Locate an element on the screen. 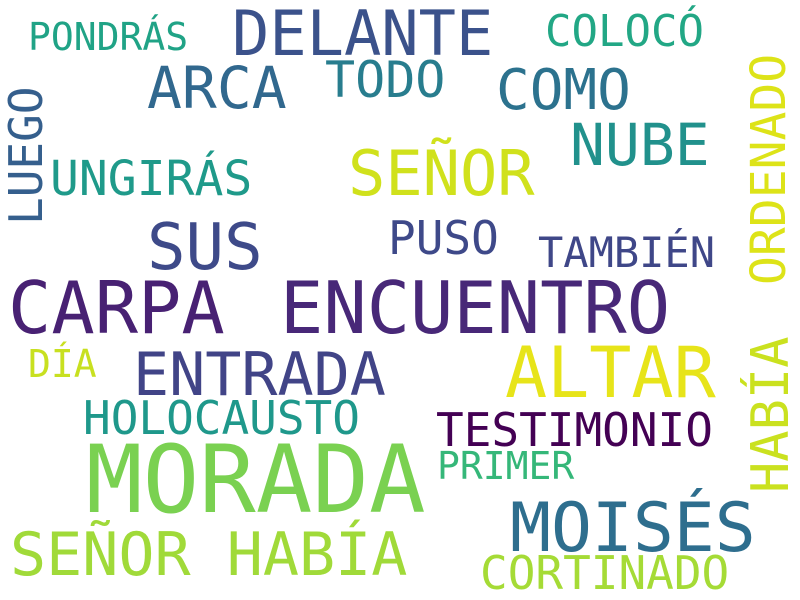  word-arca: ARCA is located at coordinates (217, 88).